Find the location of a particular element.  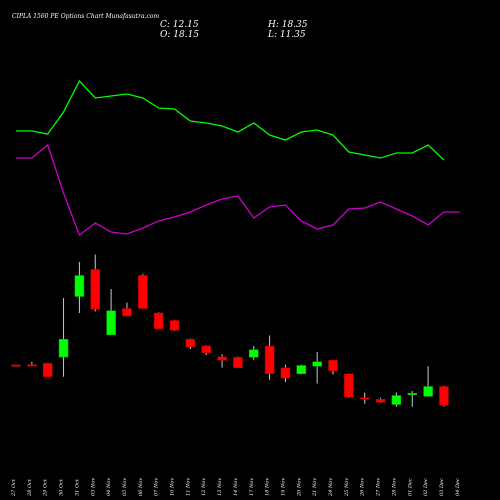

x-tick-label: 03 Dec is located at coordinates (442, 487).